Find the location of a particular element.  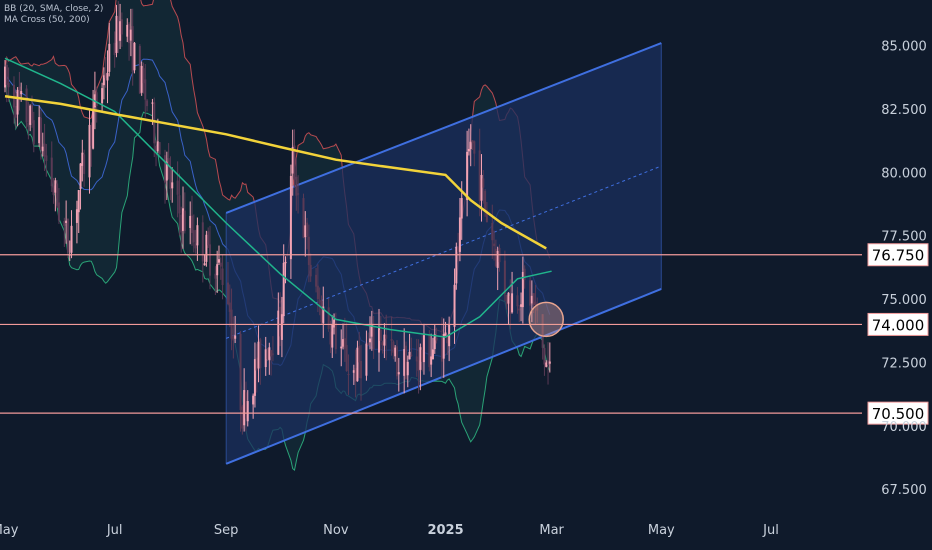

time-tick-label: Nov is located at coordinates (336, 530).